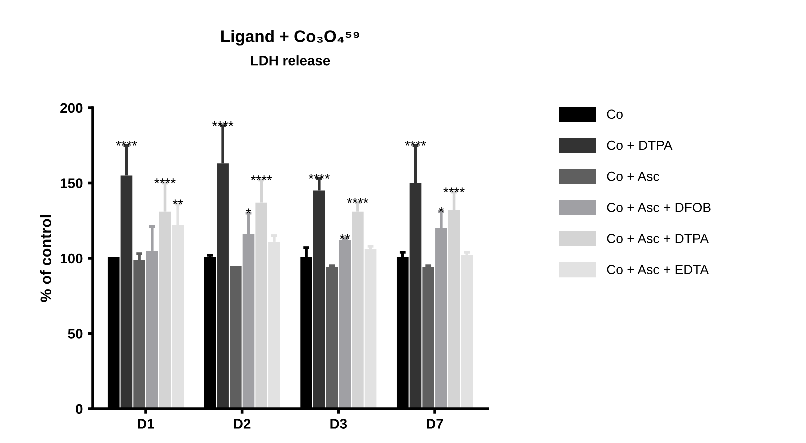 The image size is (806, 443). I want to click on y-tick-label: 50, so click(75, 334).